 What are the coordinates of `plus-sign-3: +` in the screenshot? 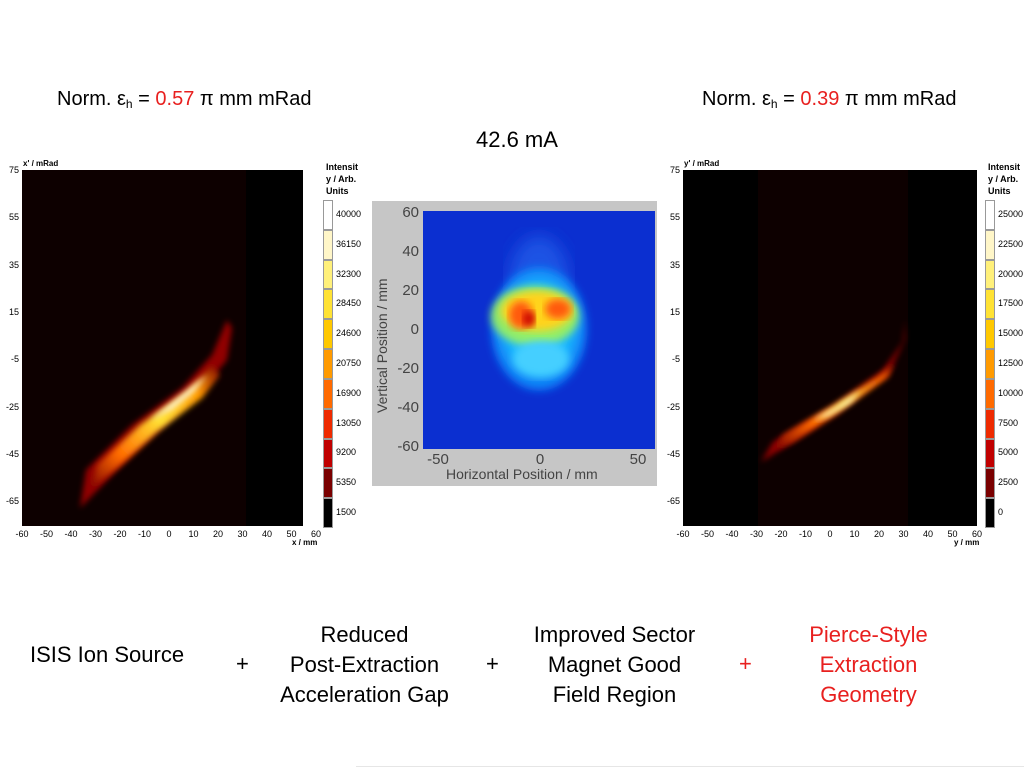 It's located at (745, 663).